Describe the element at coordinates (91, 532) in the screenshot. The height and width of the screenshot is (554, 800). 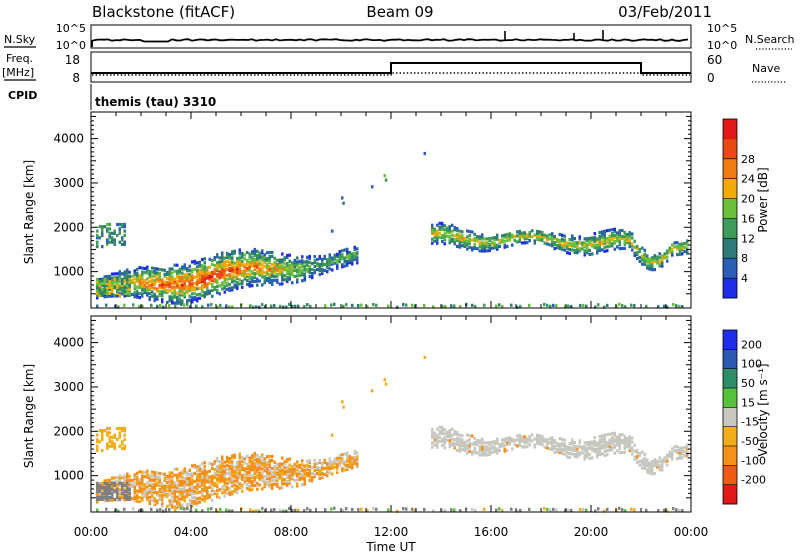
I see `time-tick-label: 00:00` at that location.